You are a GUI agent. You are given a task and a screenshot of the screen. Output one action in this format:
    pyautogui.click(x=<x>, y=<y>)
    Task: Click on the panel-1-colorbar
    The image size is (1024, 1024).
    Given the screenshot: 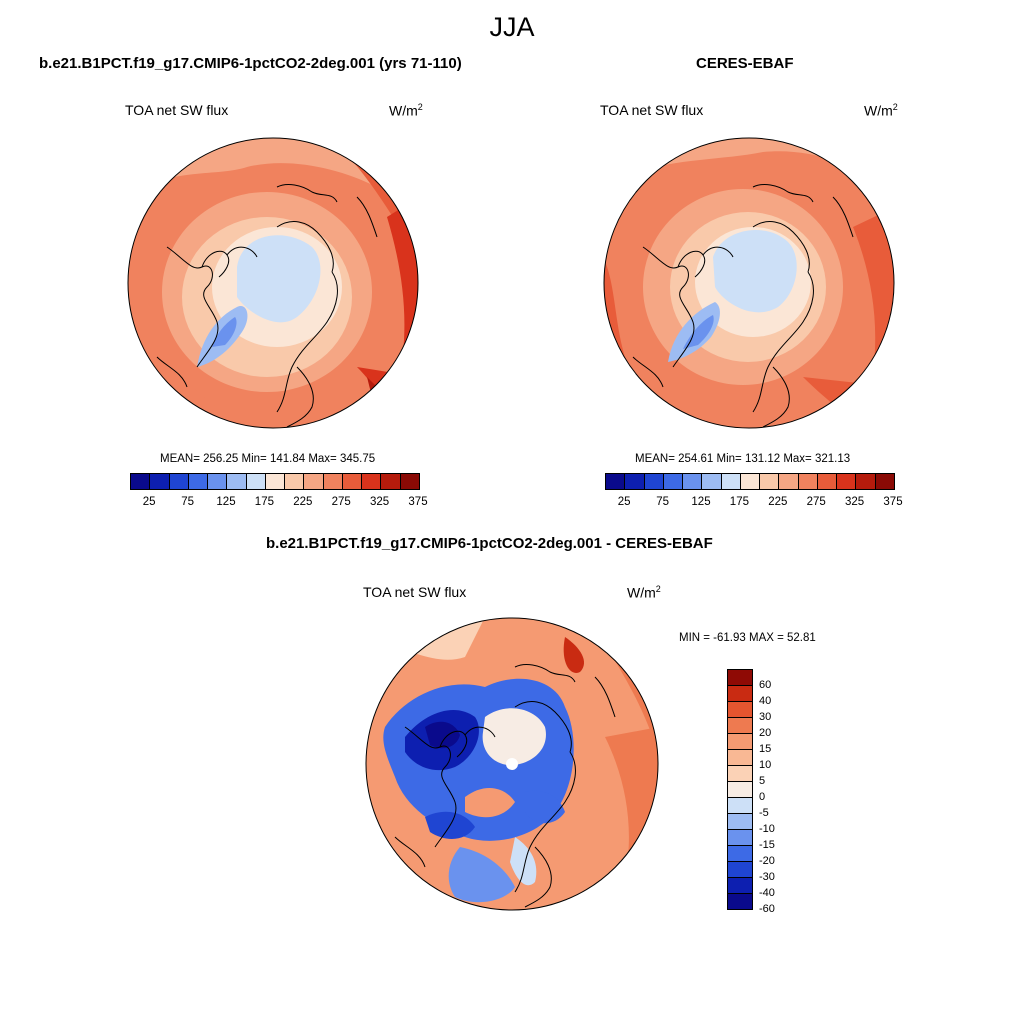 What is the action you would take?
    pyautogui.click(x=275, y=481)
    